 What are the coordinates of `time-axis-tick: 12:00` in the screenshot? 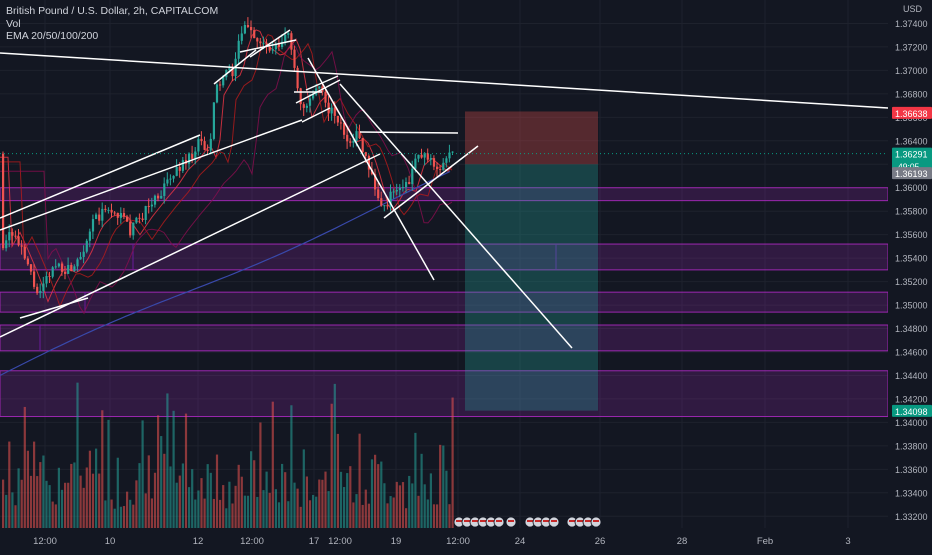 It's located at (252, 541).